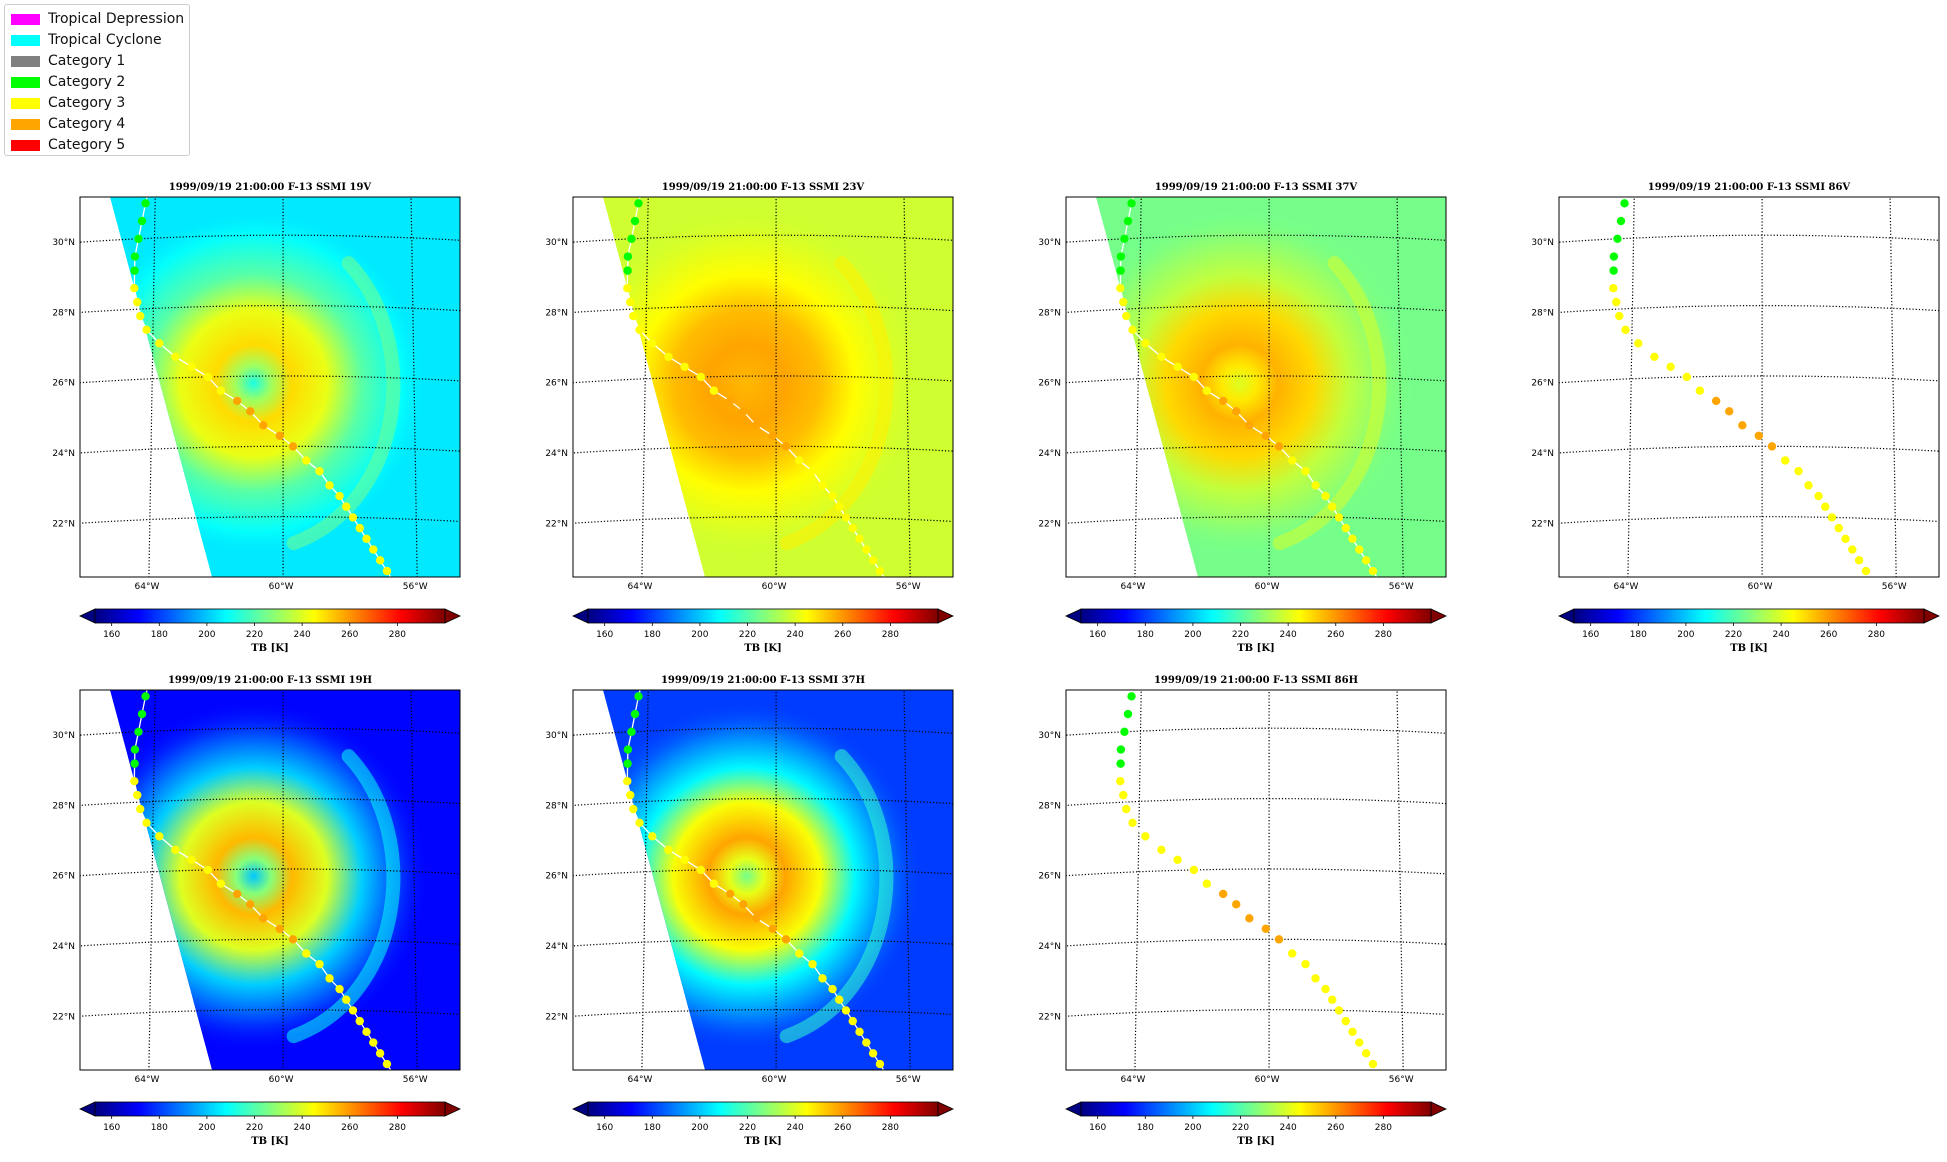 This screenshot has width=1947, height=1162. Describe the element at coordinates (1097, 635) in the screenshot. I see `colorbar-tick-label: 160` at that location.